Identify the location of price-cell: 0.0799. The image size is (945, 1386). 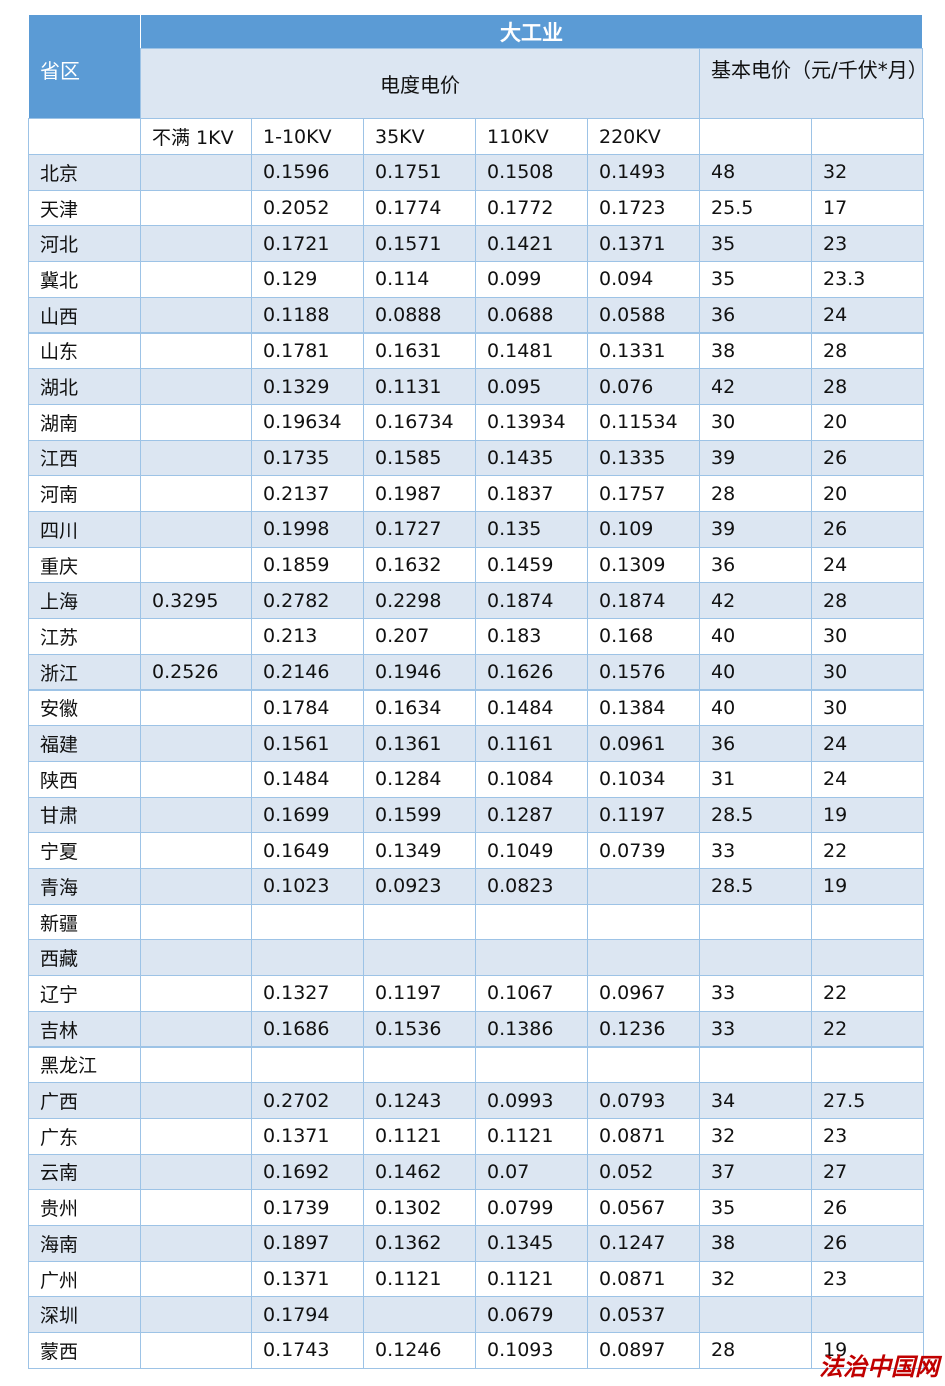
(531, 1207).